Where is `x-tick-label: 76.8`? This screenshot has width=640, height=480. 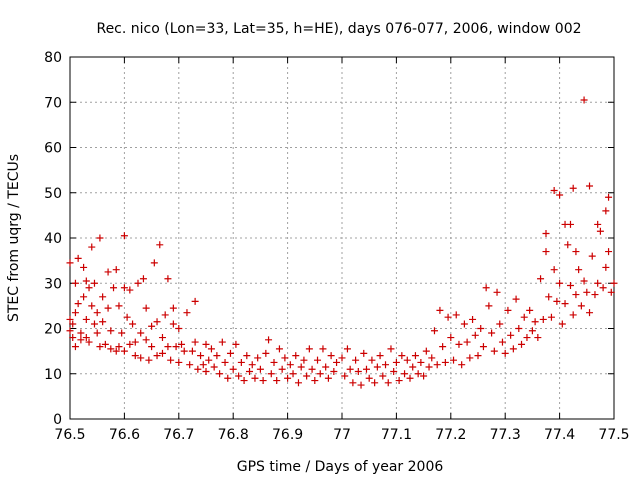
x-tick-label: 76.8 is located at coordinates (233, 435).